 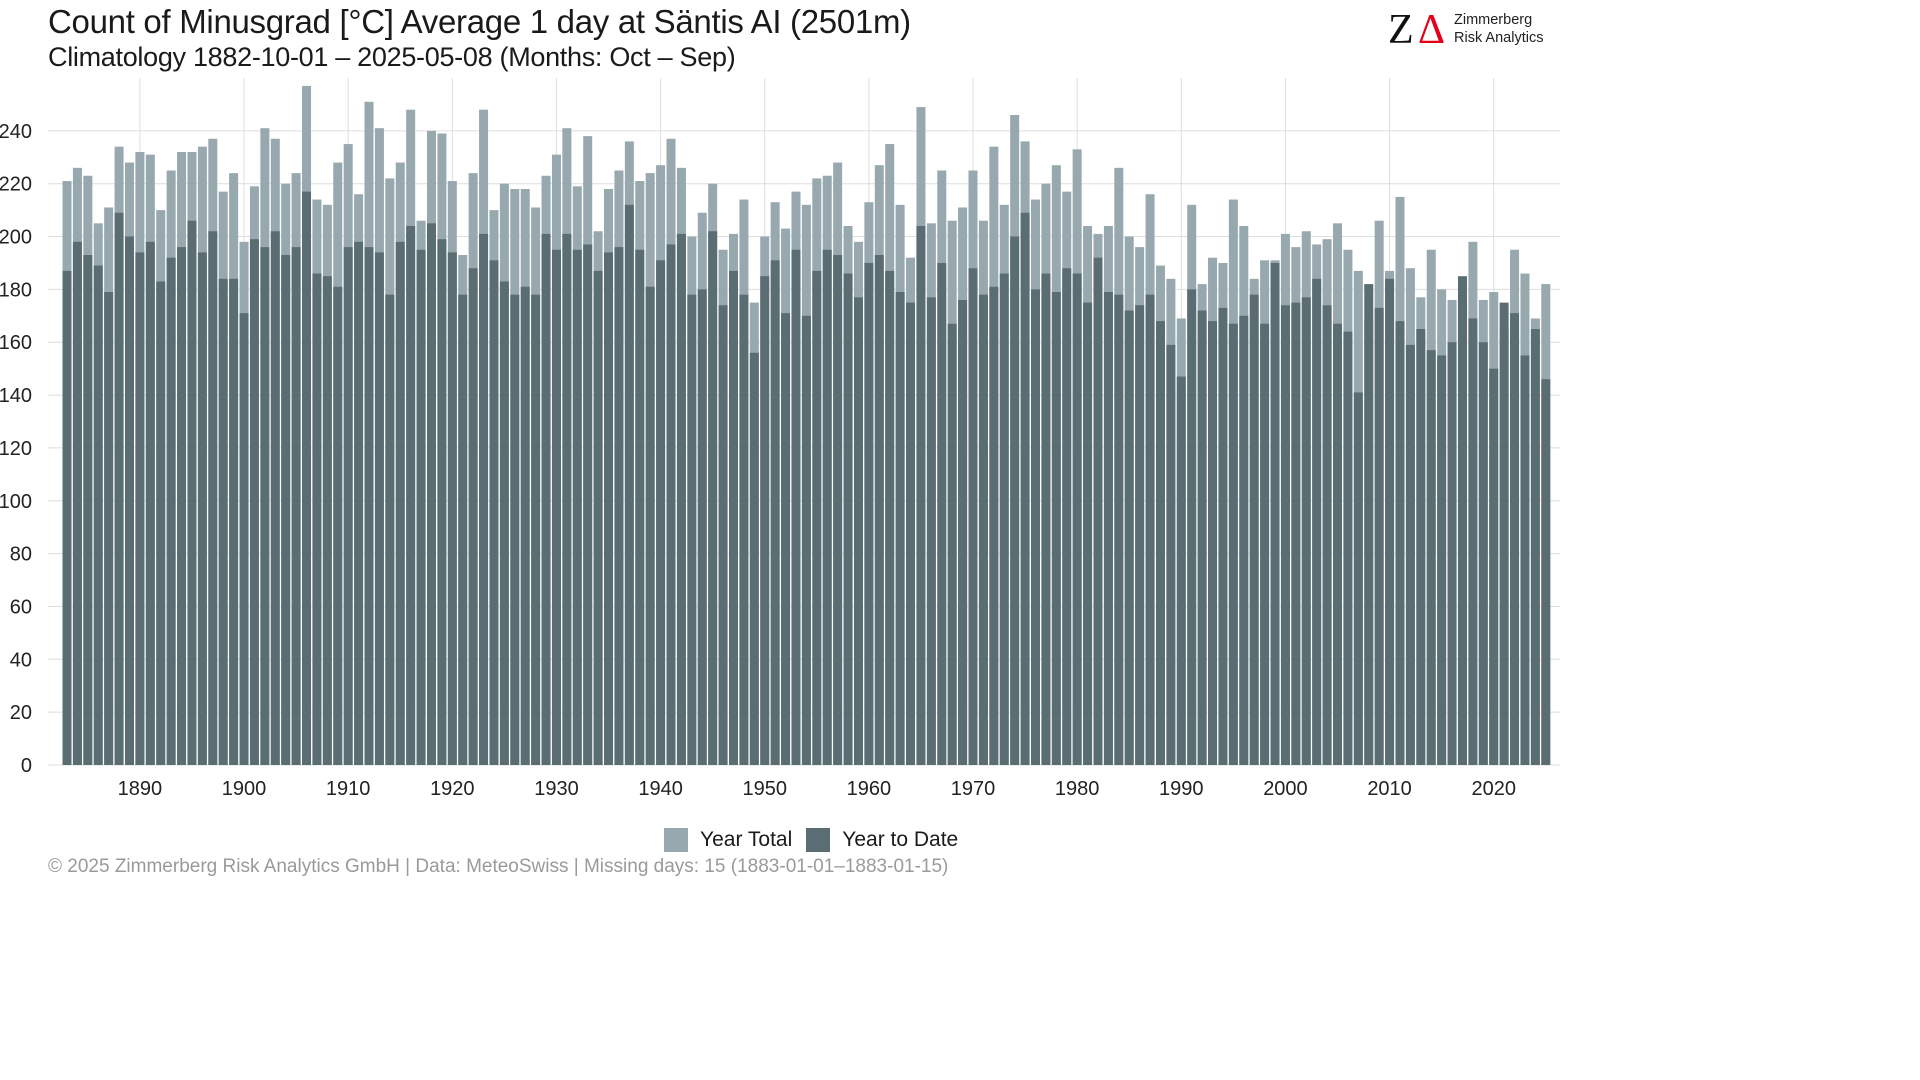 What do you see at coordinates (973, 789) in the screenshot?
I see `x-tick-label: 1970` at bounding box center [973, 789].